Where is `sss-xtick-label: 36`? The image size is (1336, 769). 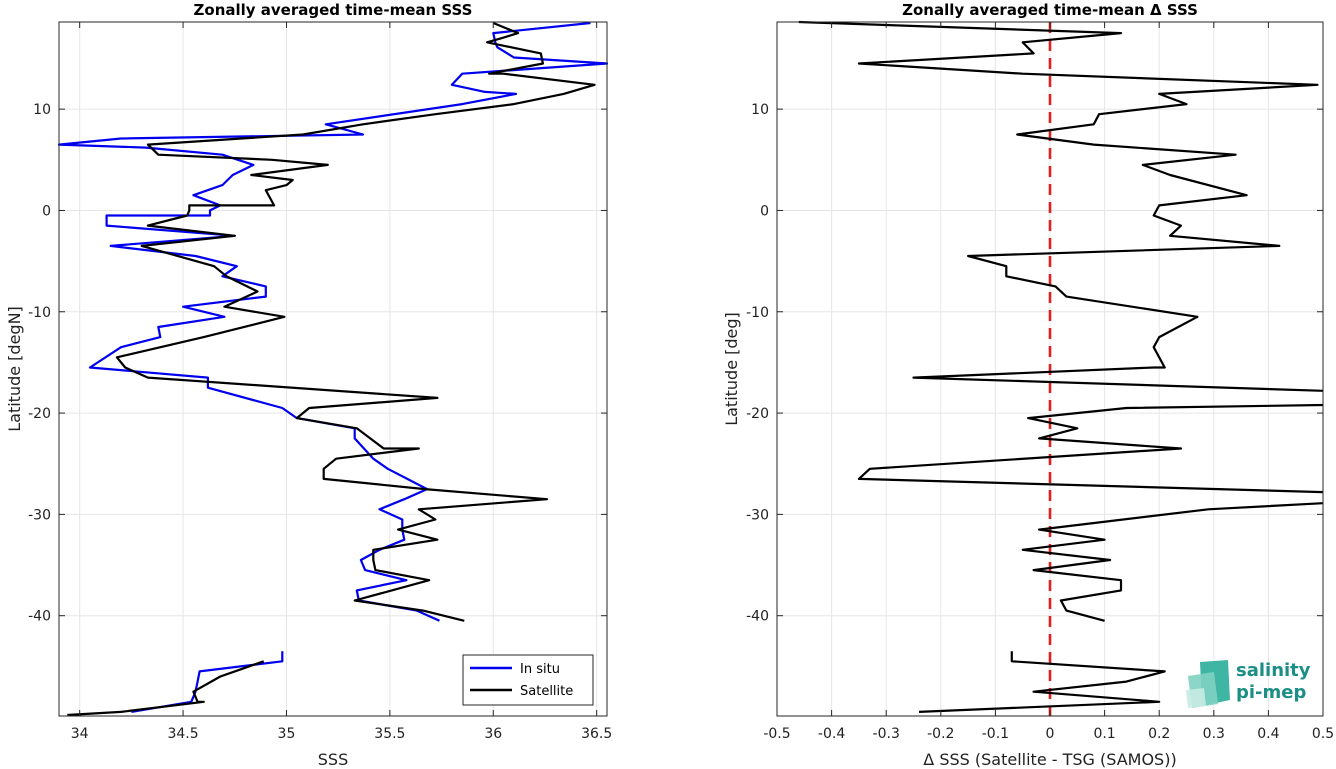
sss-xtick-label: 36 is located at coordinates (493, 734).